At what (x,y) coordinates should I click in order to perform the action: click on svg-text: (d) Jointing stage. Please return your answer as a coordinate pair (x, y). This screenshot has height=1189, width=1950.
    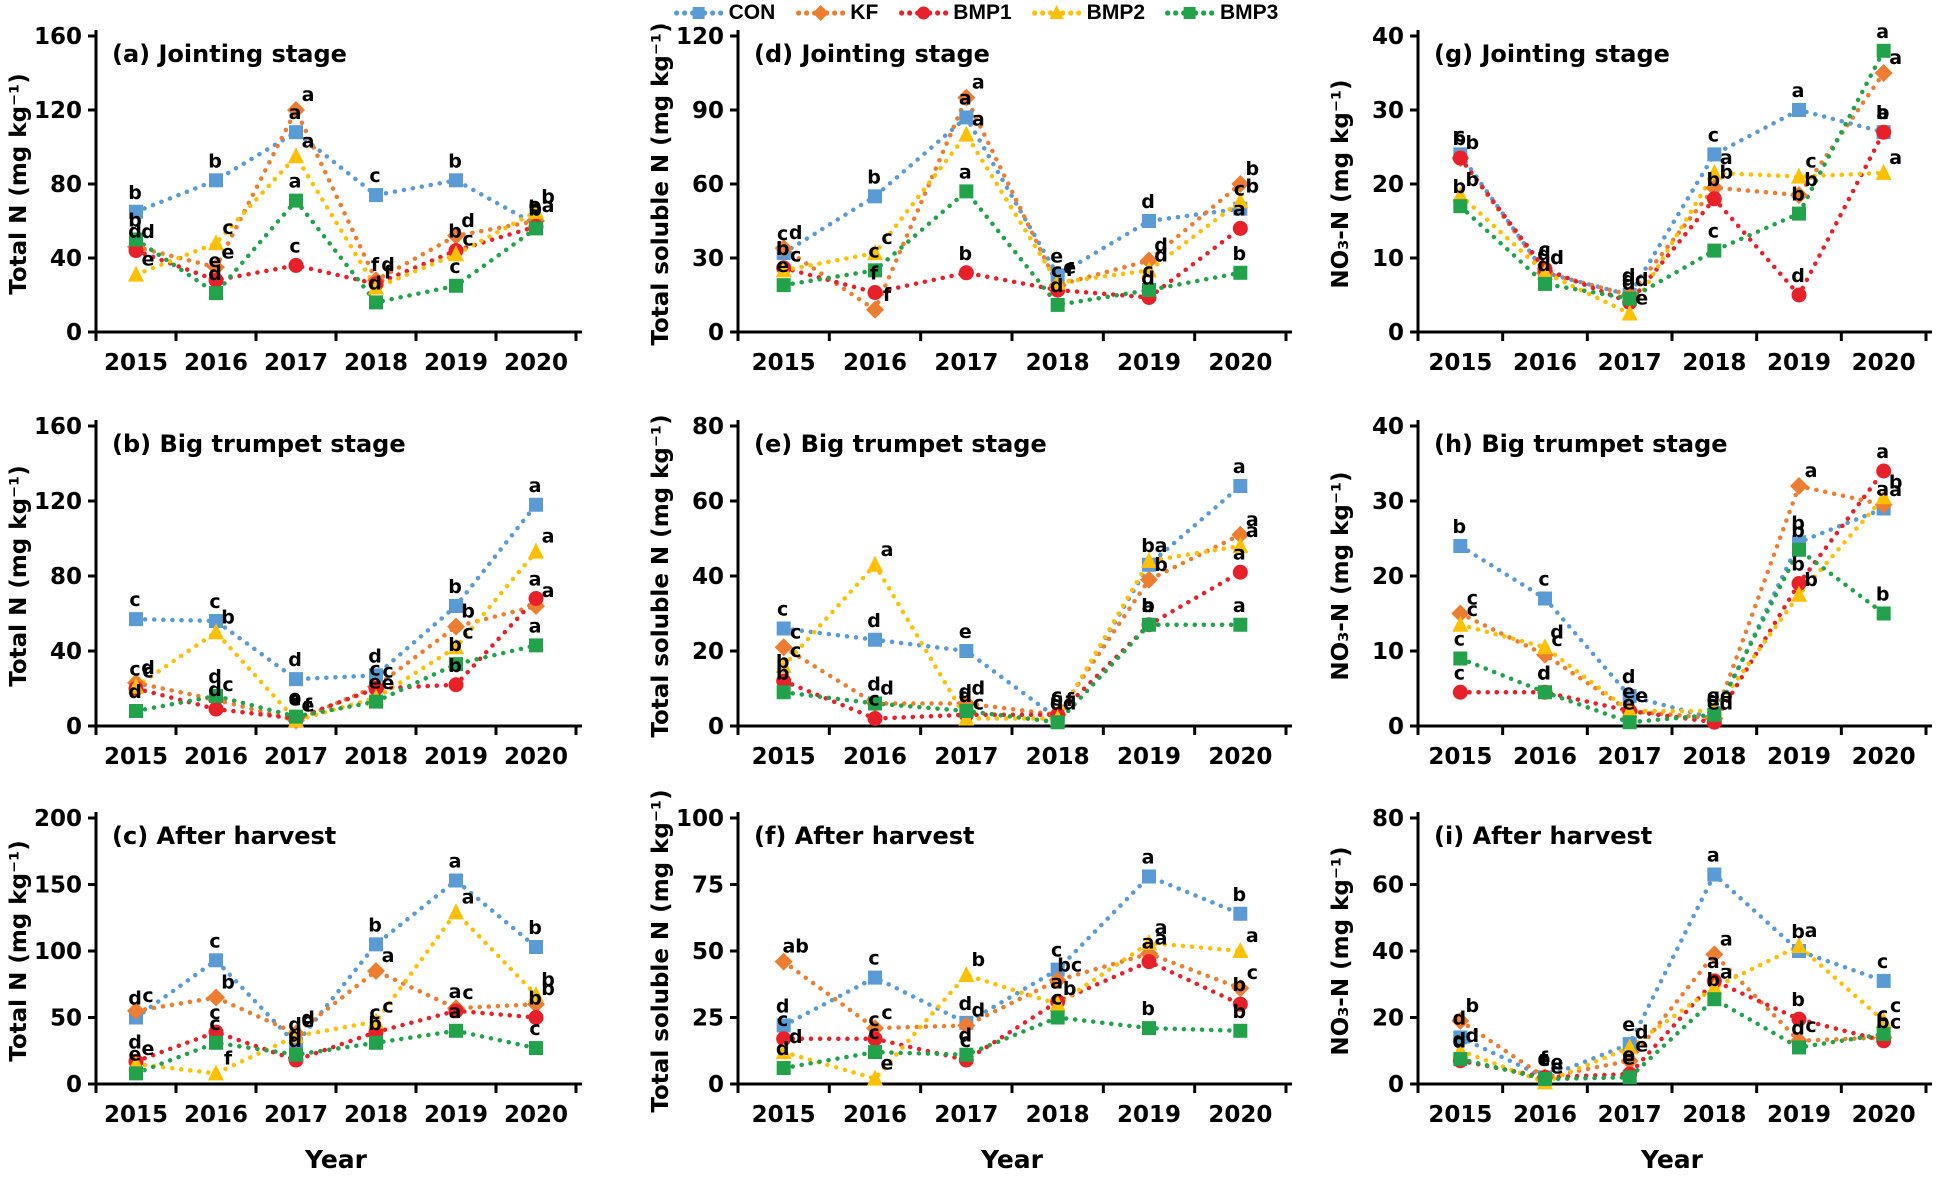
    Looking at the image, I should click on (872, 54).